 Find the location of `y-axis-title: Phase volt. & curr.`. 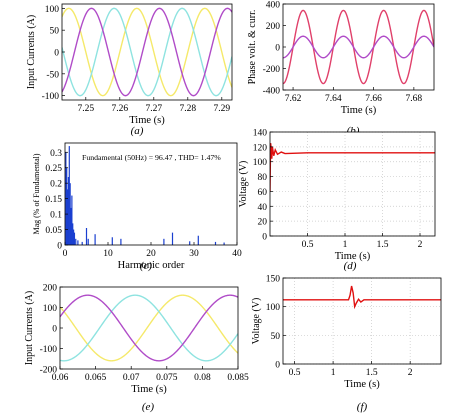

y-axis-title: Phase volt. & curr. is located at coordinates (252, 47).